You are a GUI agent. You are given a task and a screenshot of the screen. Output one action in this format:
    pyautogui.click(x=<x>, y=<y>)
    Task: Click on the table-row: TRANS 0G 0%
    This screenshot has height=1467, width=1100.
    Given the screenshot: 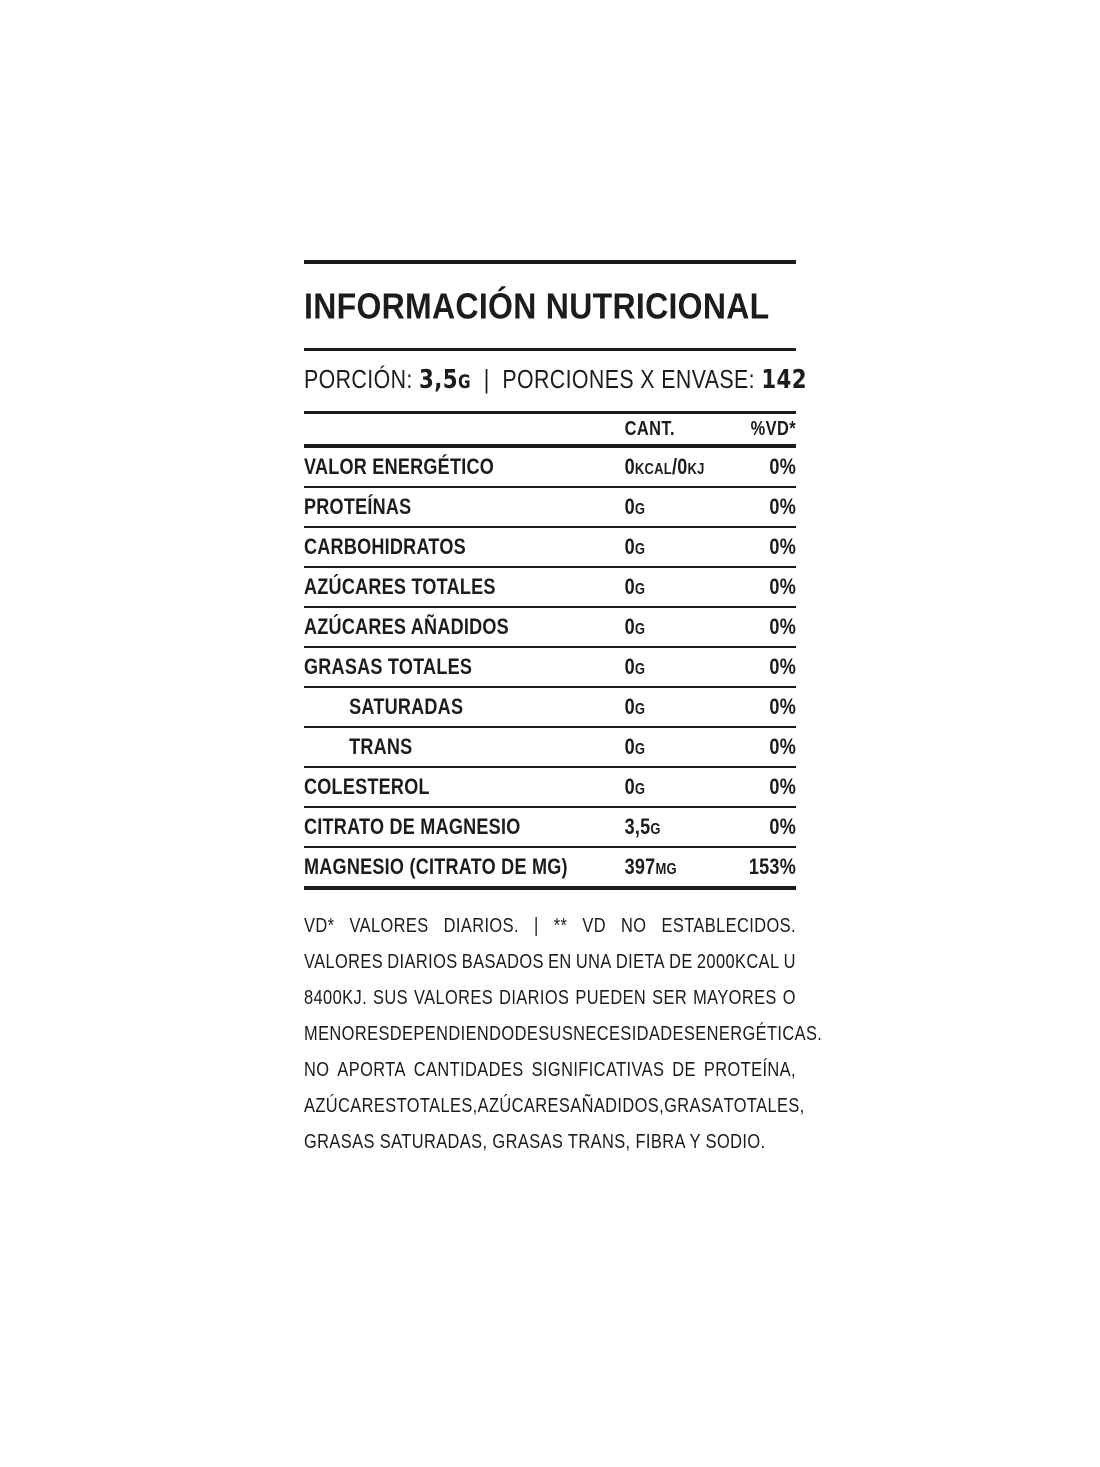 What is the action you would take?
    pyautogui.click(x=550, y=747)
    